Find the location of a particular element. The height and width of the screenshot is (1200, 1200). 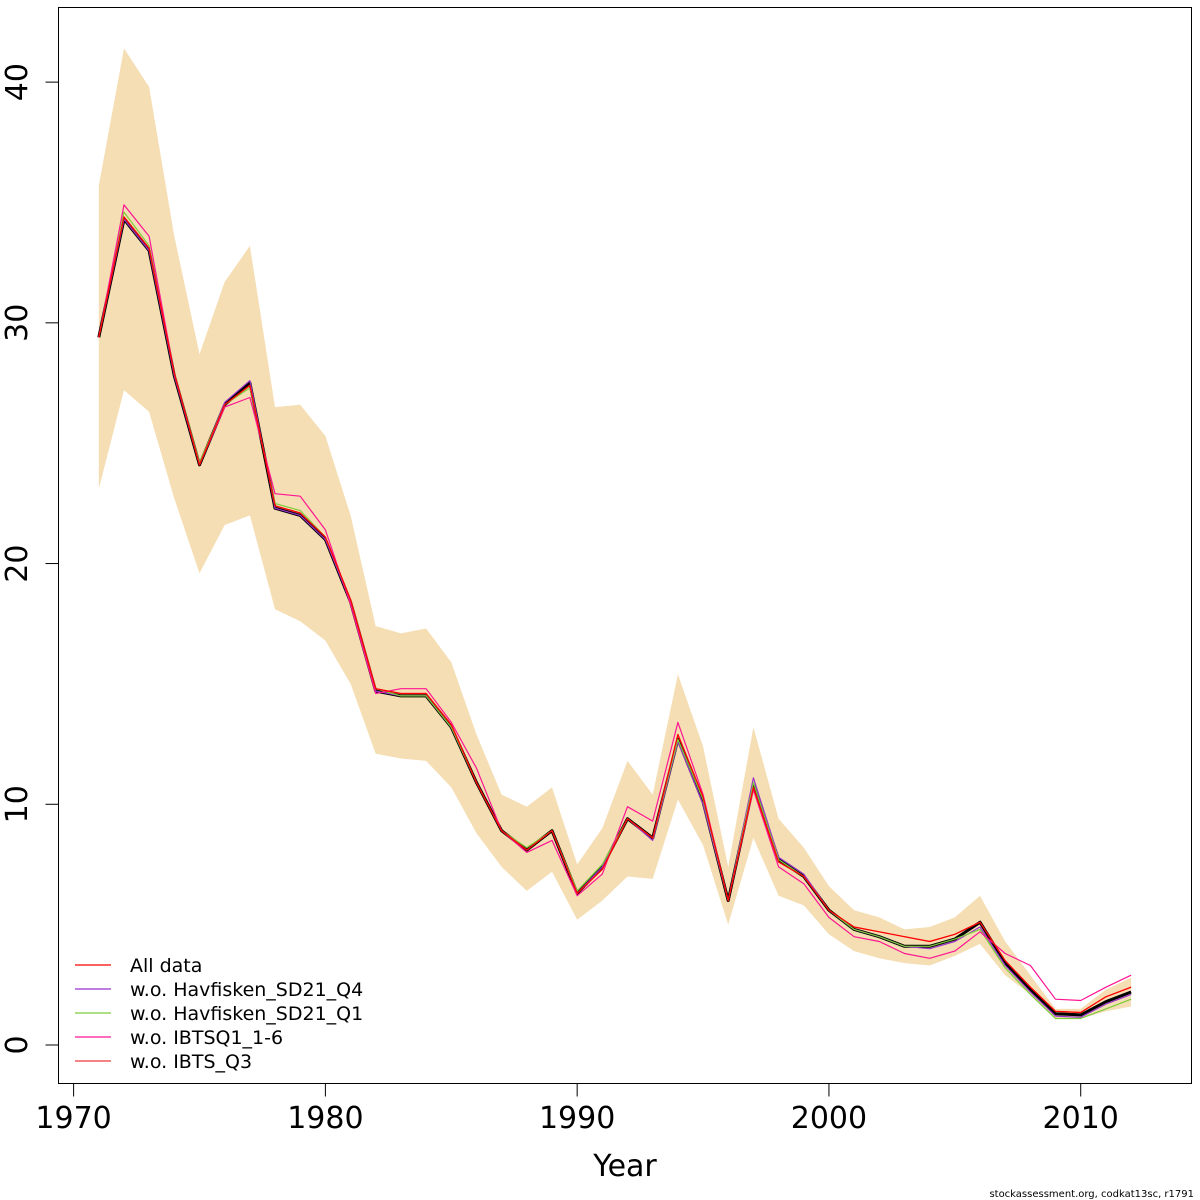

y-axis: 0 10 20 30 40 is located at coordinates (29, 559).